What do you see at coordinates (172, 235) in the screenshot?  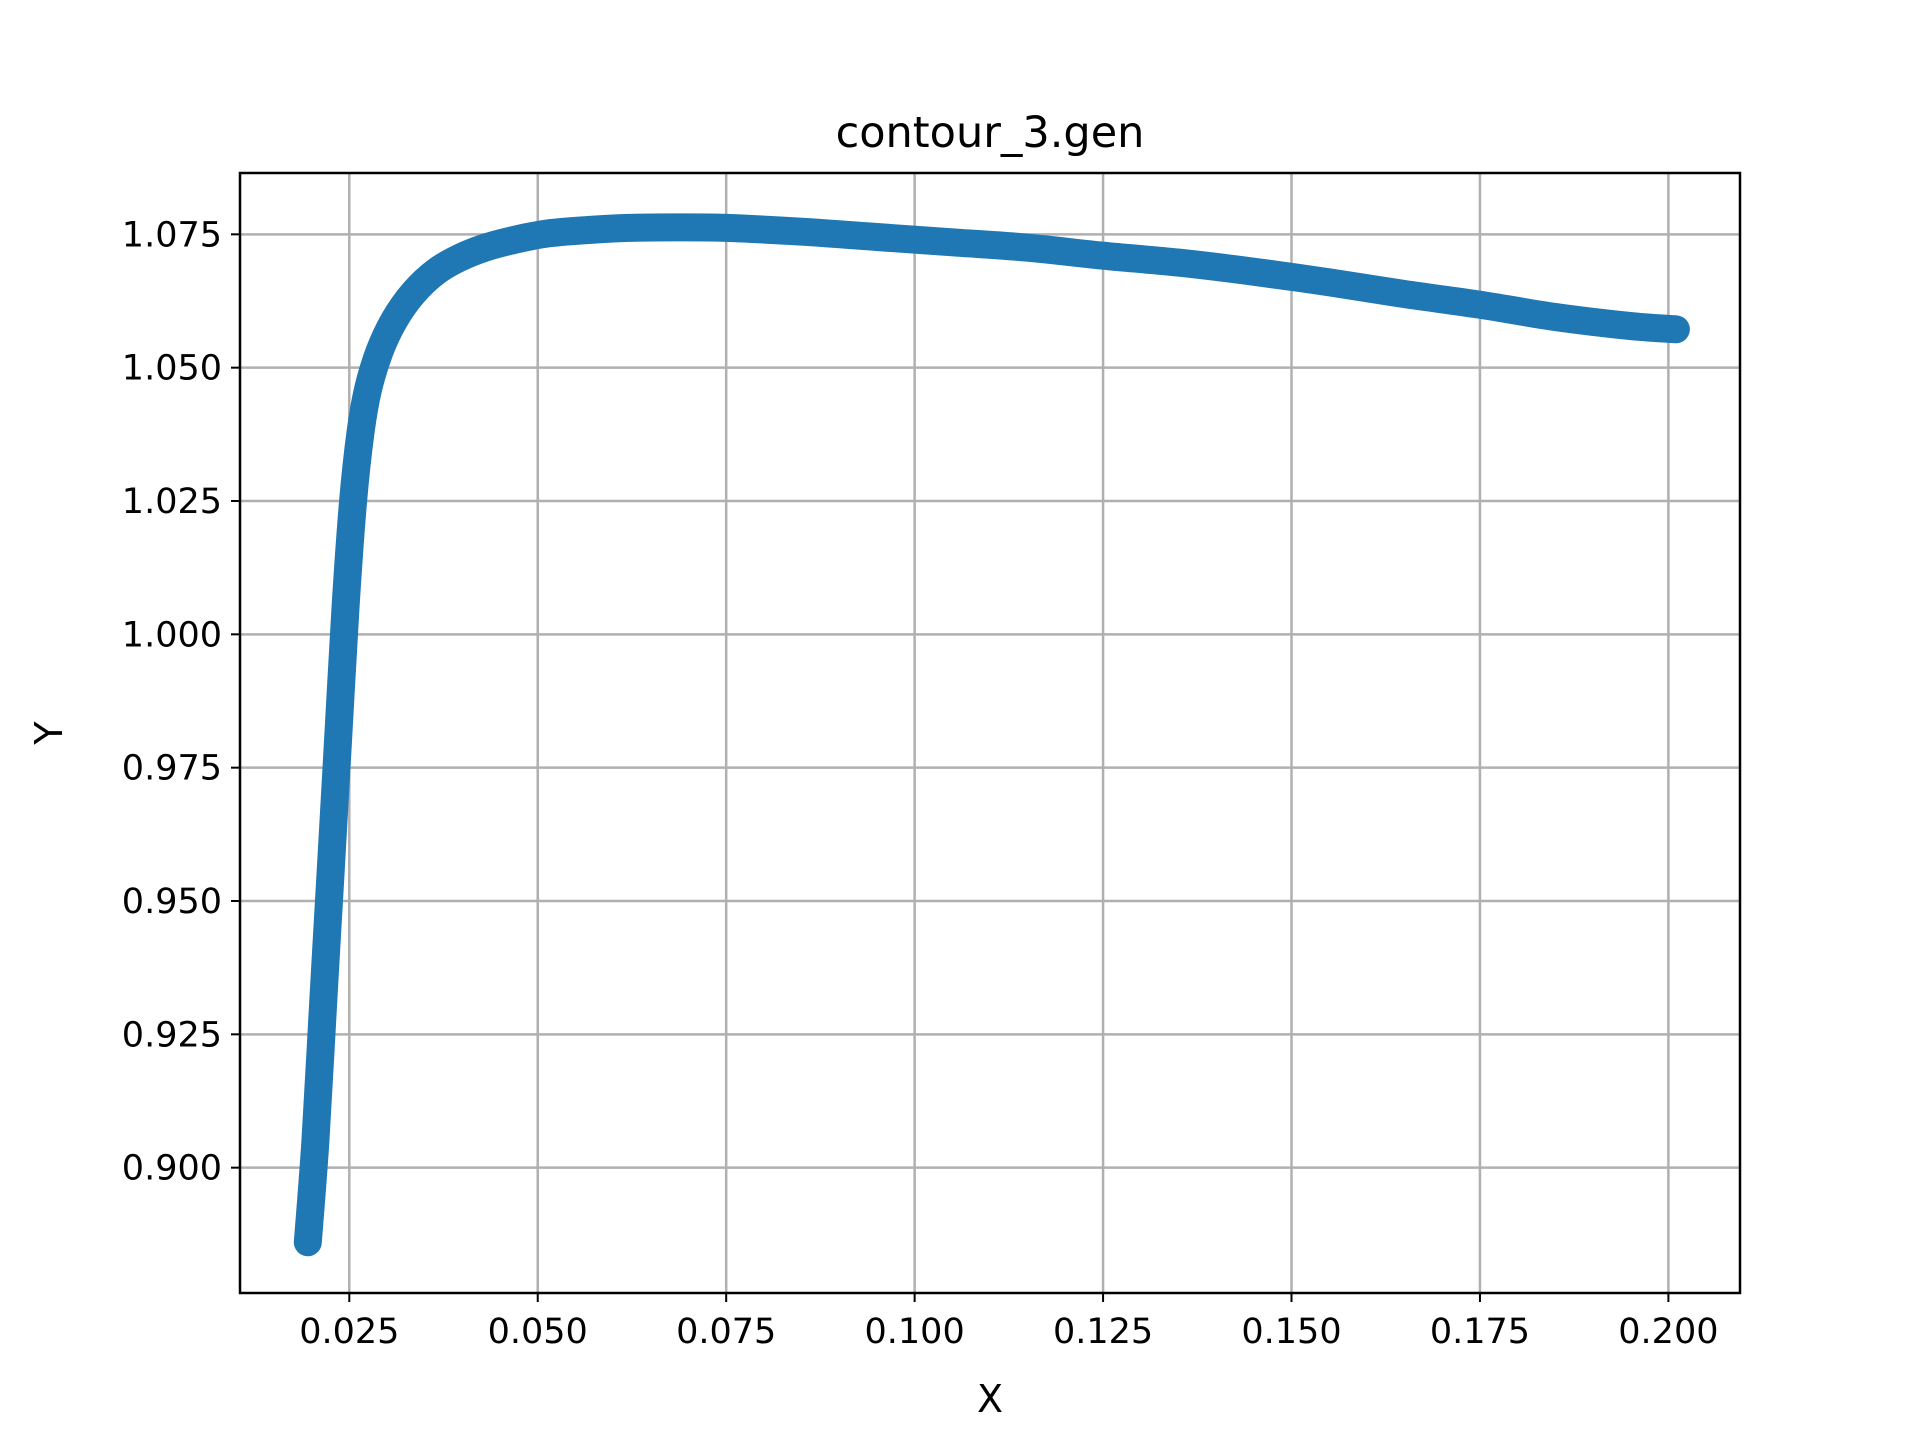 I see `y-tick-label: 1.075` at bounding box center [172, 235].